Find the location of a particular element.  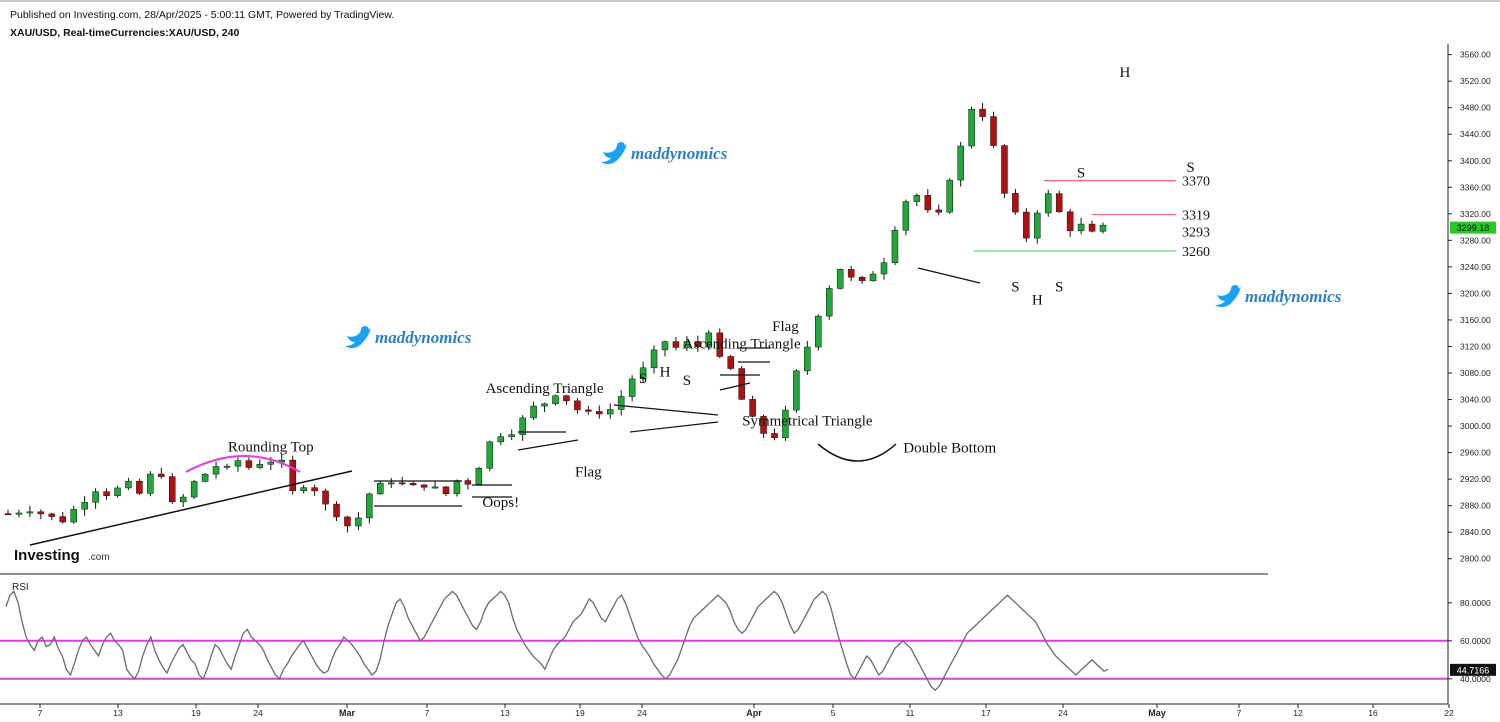

last-price-badge is located at coordinates (1473, 227).